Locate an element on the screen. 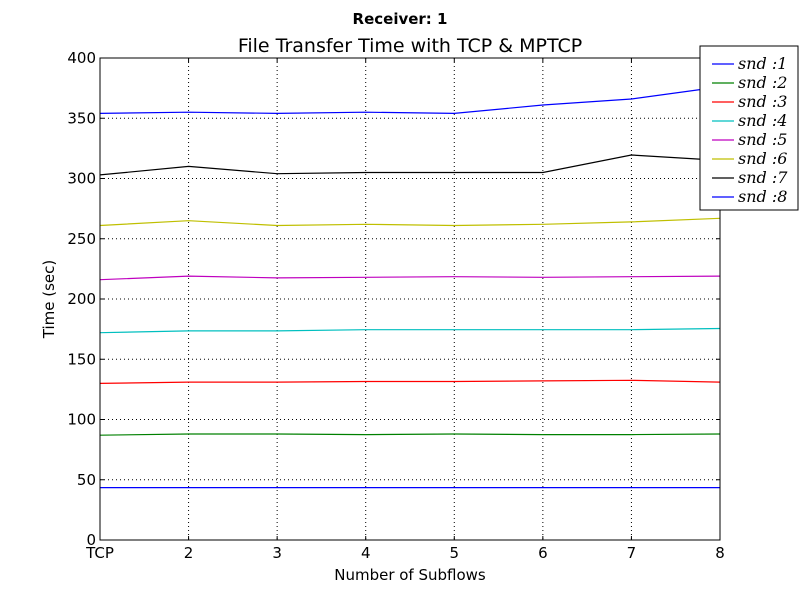 This screenshot has width=800, height=600. chart-suptitle: Receiver: 1 is located at coordinates (400, 19).